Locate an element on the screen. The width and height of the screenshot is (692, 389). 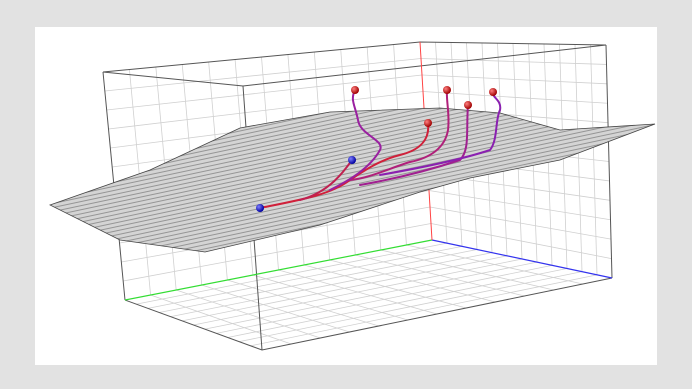
trajectories is located at coordinates (380, 149).